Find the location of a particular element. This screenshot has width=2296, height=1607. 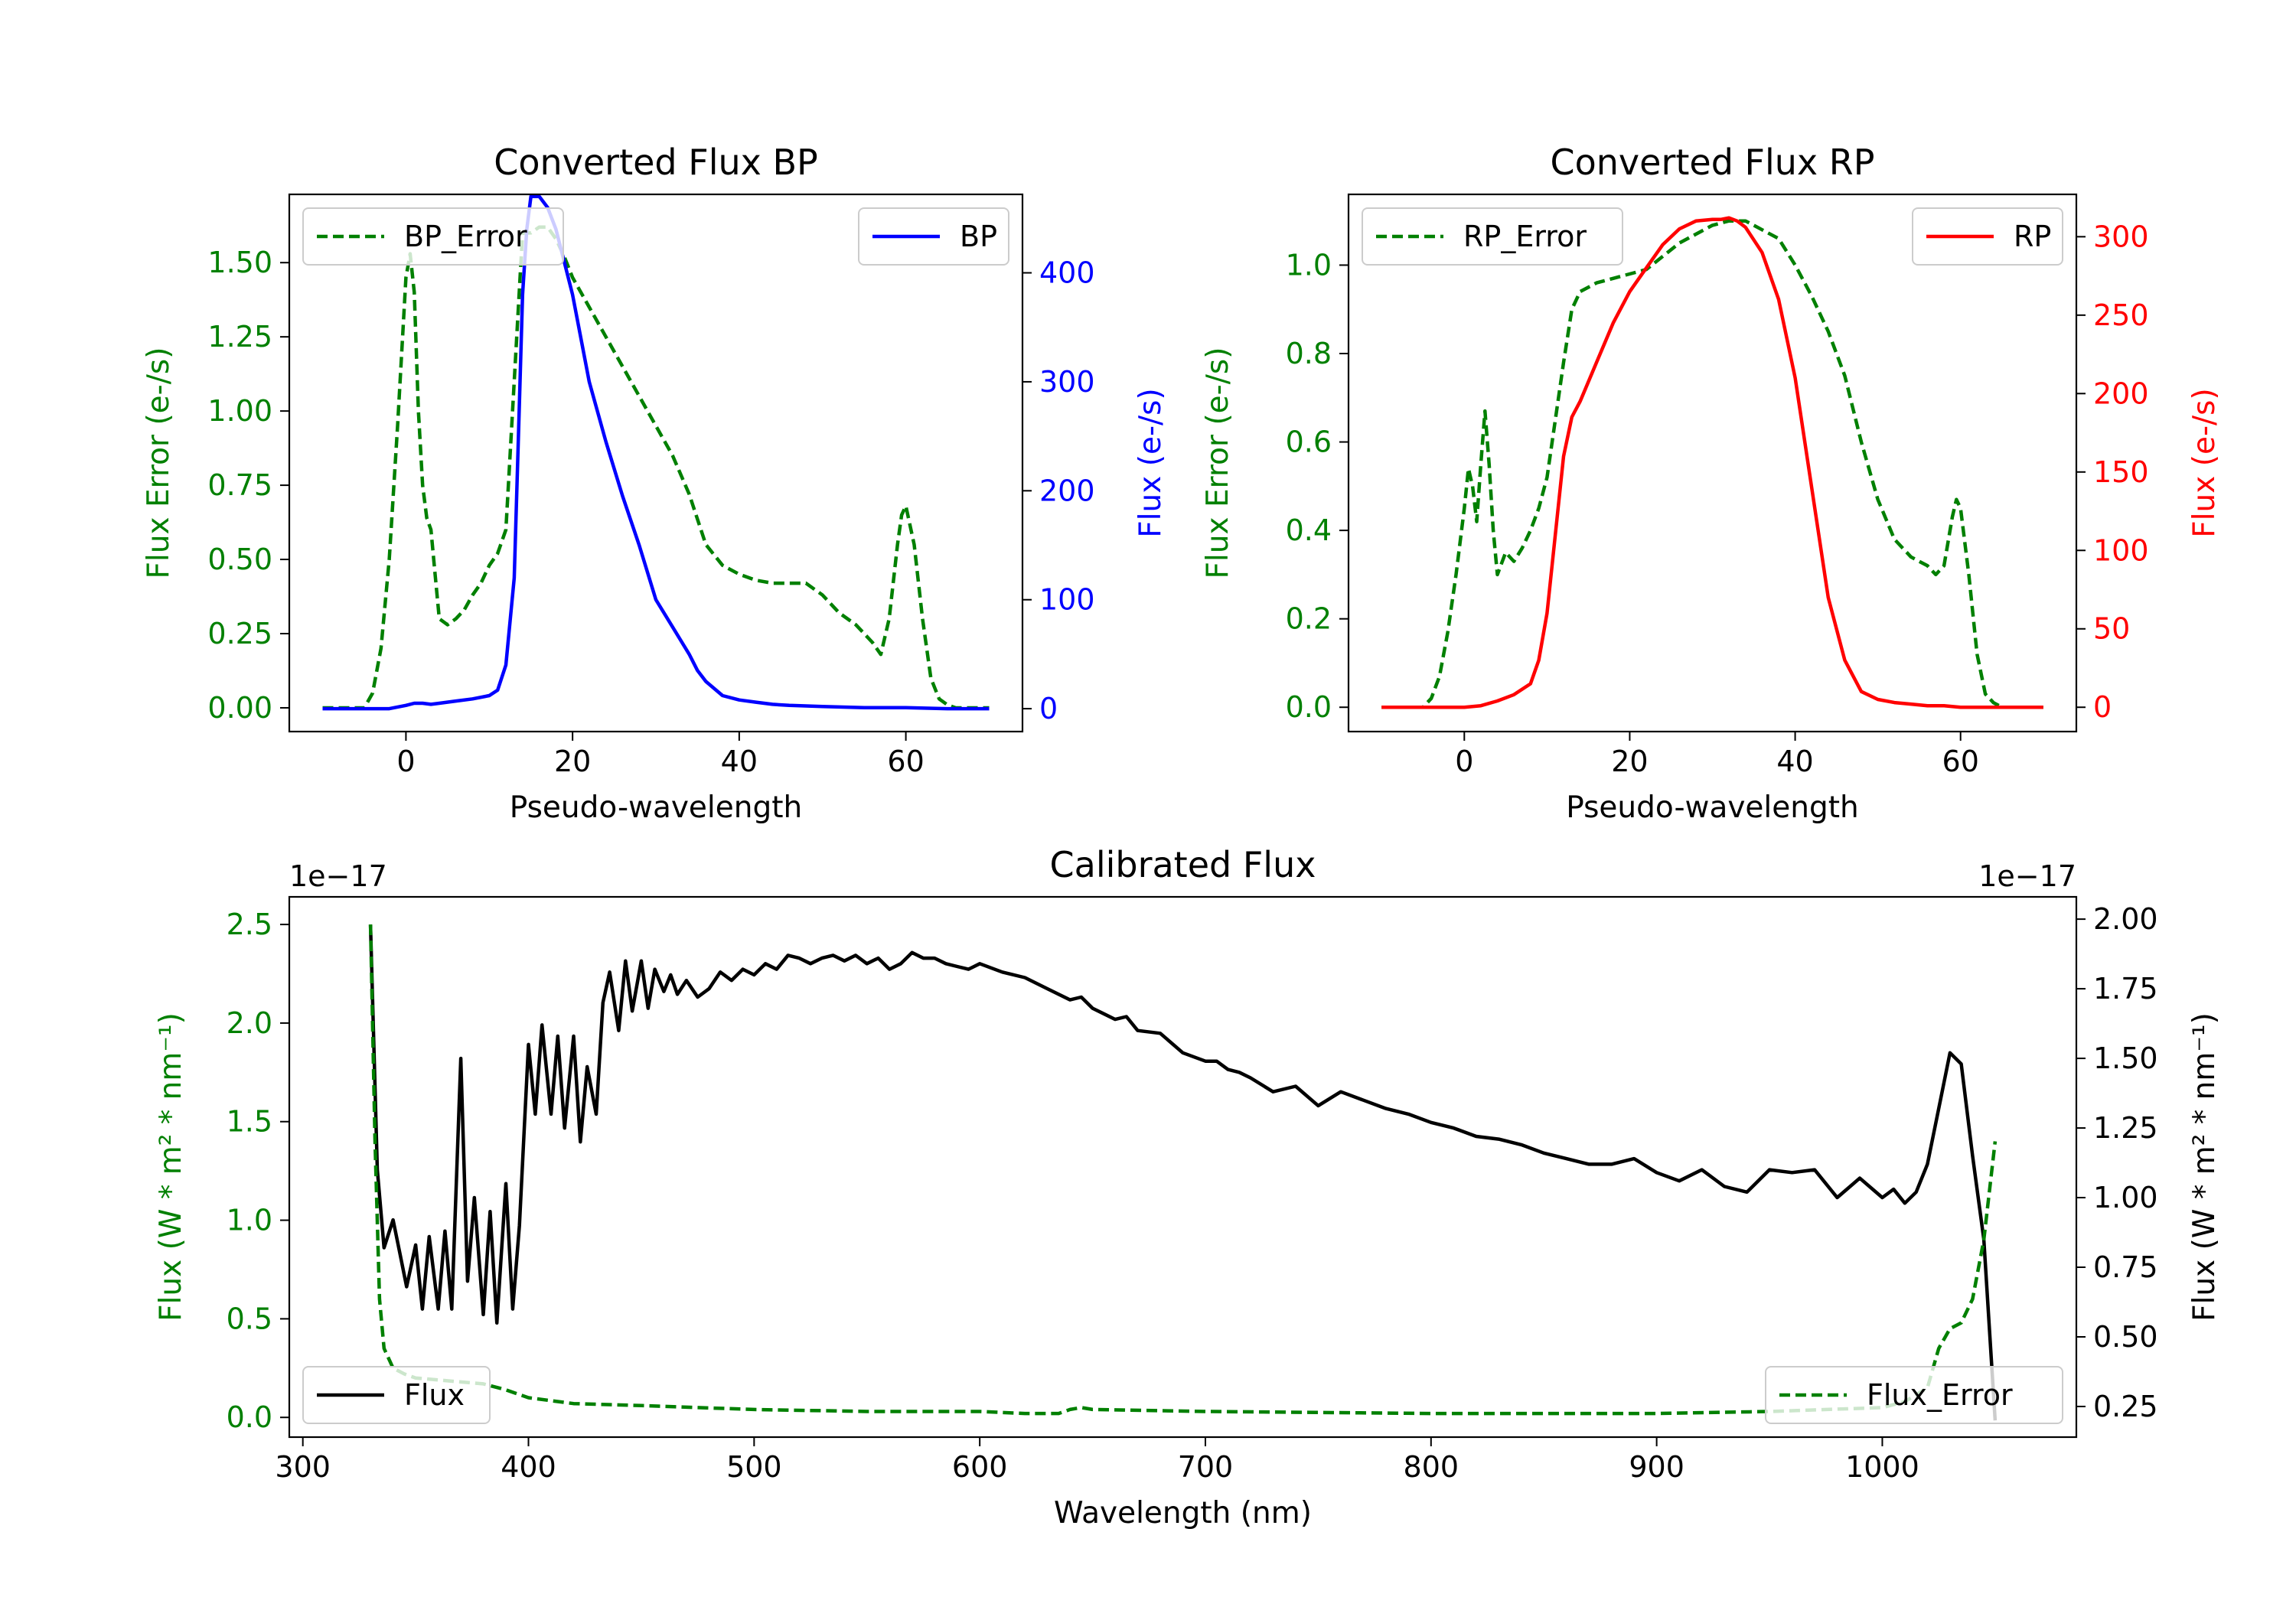

y-right-tick-label: 2.00 is located at coordinates (2125, 919).